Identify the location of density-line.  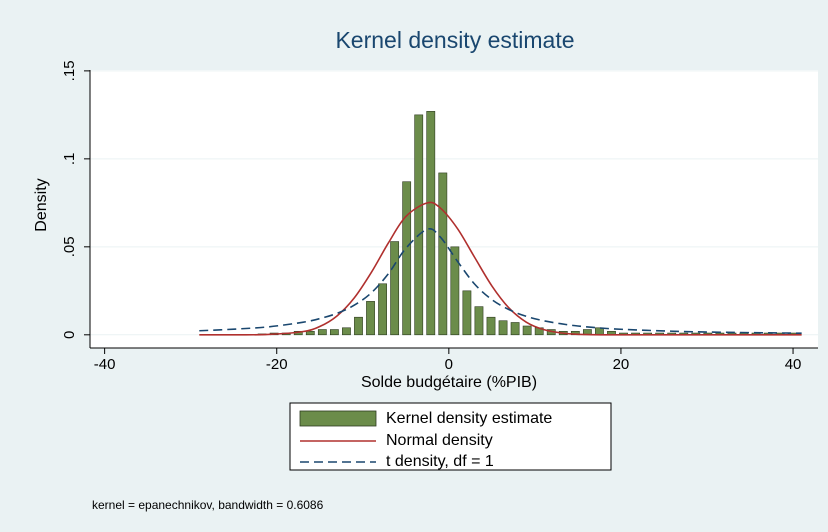
(500, 281).